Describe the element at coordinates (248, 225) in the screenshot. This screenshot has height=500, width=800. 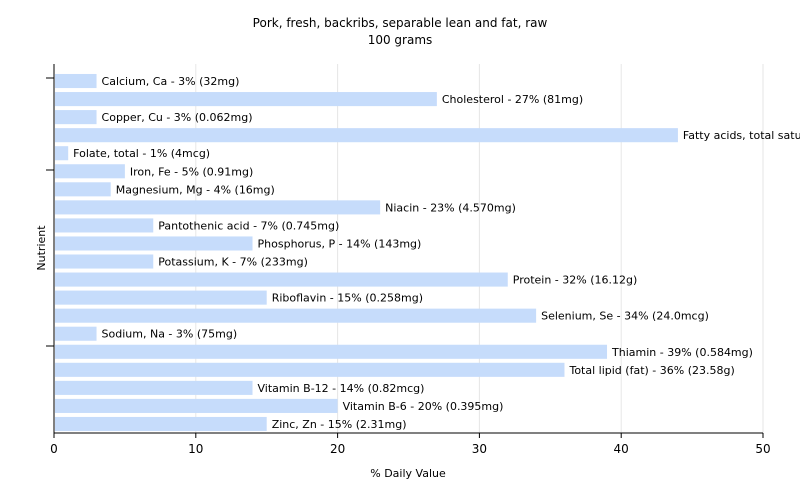
I see `bar-label-8: Pantothenic acid - 7% (0.745mg)` at that location.